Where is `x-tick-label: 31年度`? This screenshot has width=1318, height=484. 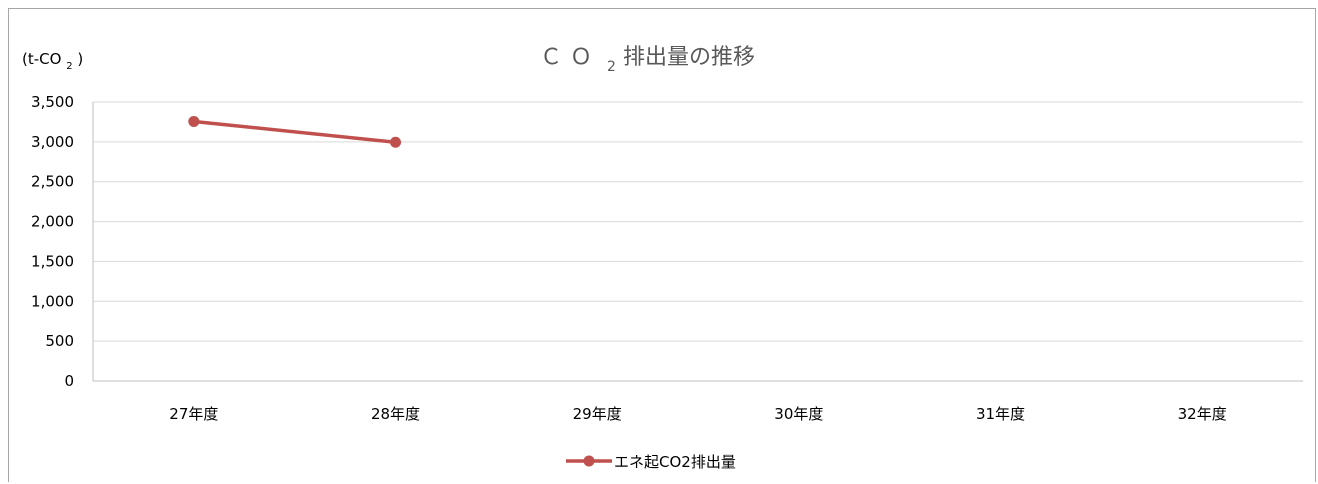
x-tick-label: 31年度 is located at coordinates (1000, 414).